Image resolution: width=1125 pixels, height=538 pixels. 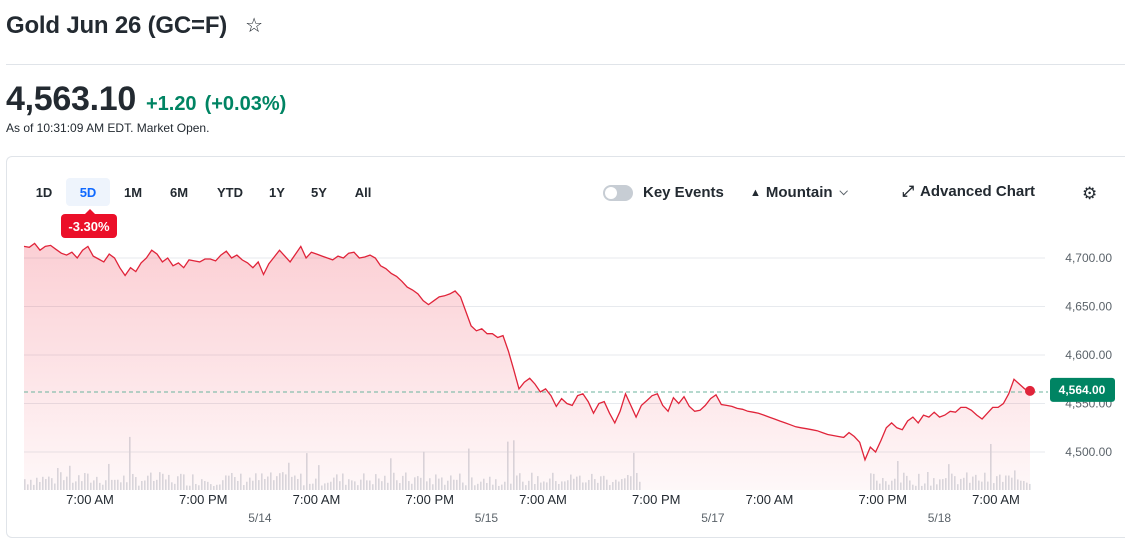 I want to click on last-price-tag-bg, so click(x=1082, y=389).